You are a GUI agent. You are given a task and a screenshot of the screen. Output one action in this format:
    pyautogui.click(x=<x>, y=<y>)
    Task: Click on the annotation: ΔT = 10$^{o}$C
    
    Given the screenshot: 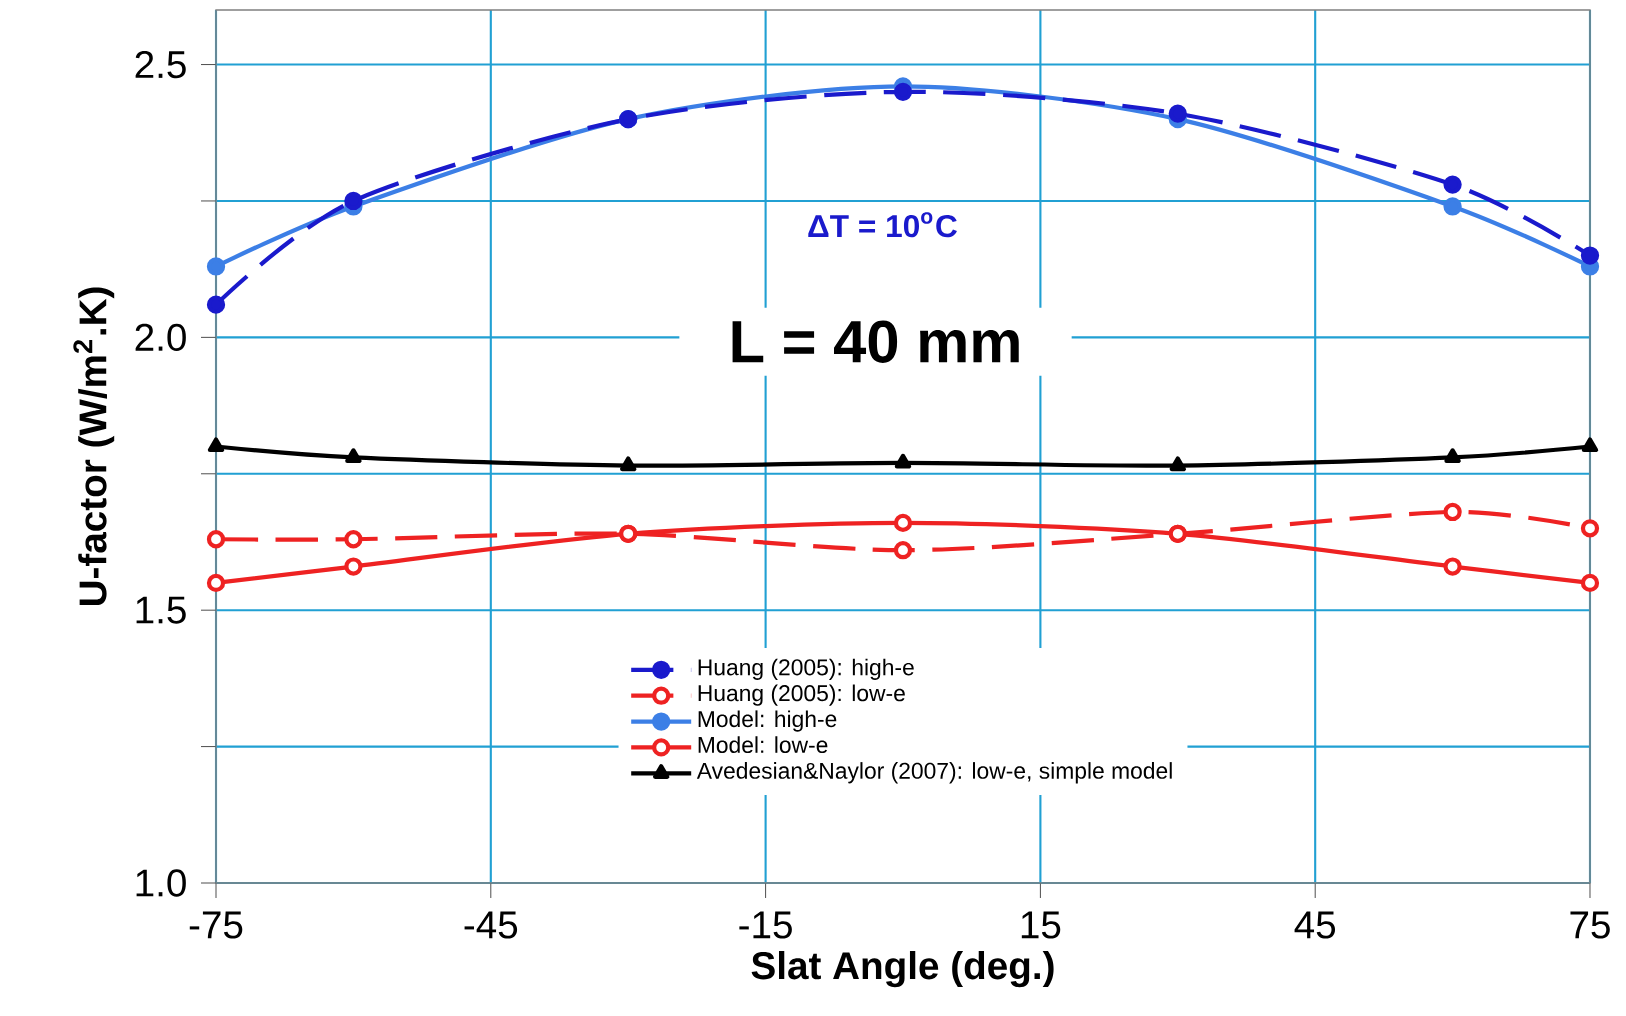 What is the action you would take?
    pyautogui.click(x=882, y=225)
    